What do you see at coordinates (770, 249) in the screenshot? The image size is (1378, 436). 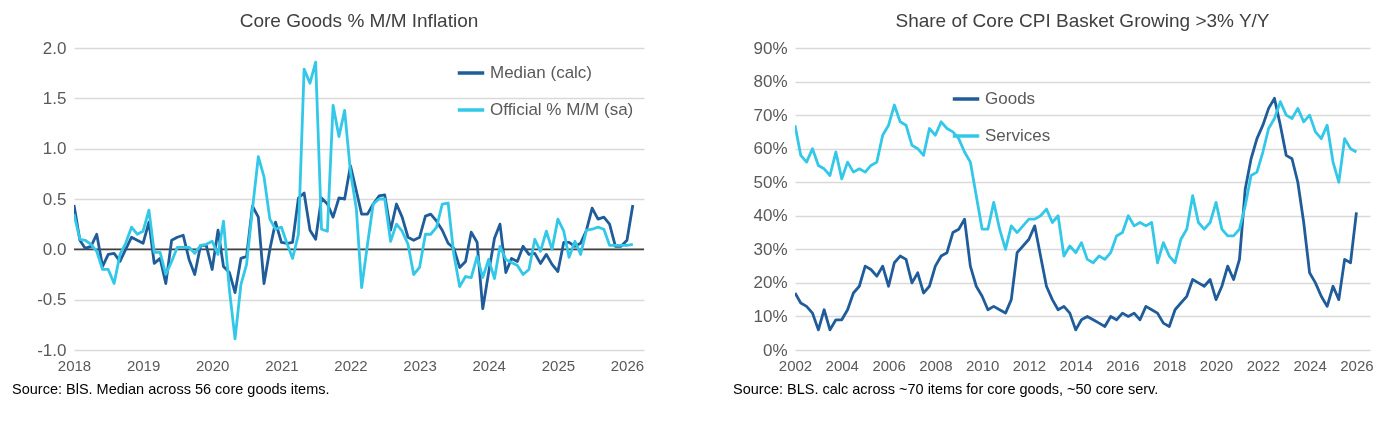 I see `y-tick-label: 30%` at bounding box center [770, 249].